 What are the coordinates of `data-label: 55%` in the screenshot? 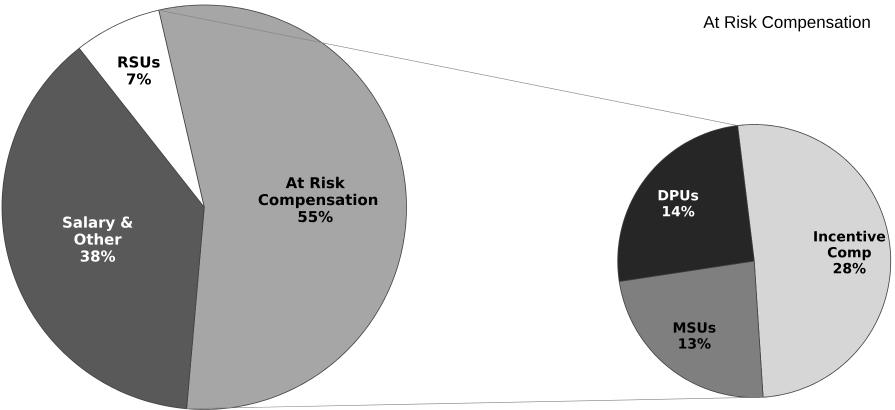 It's located at (315, 216).